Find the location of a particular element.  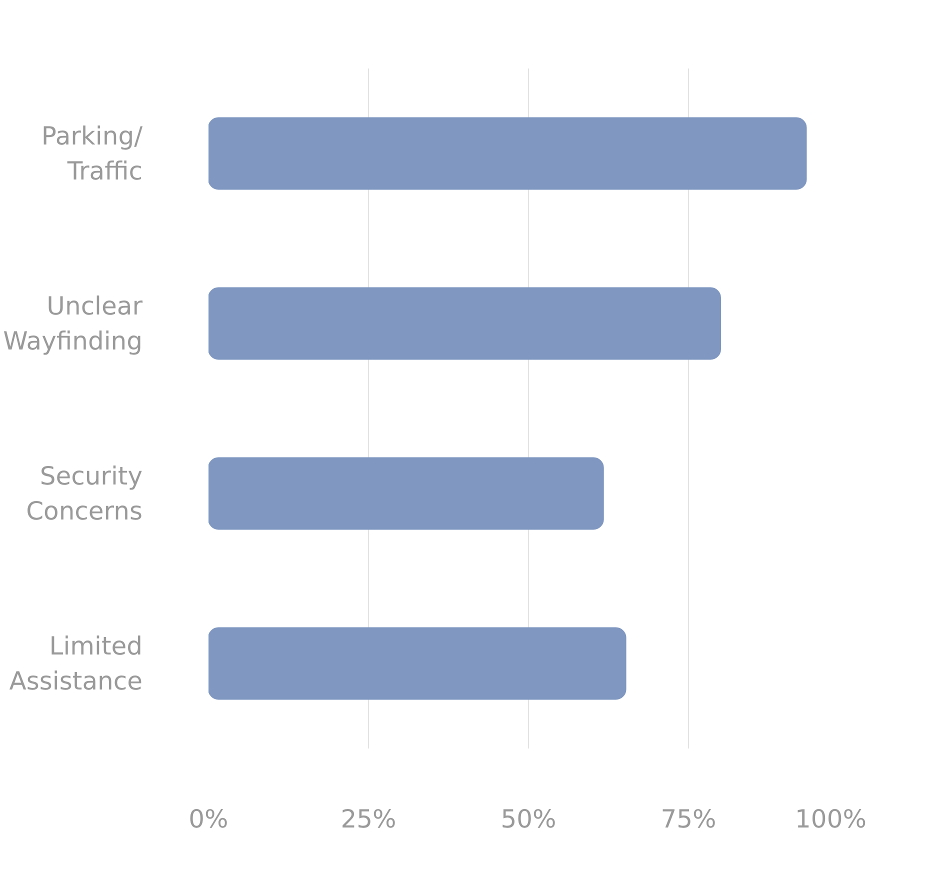

y-tick-label: Limited Assistance is located at coordinates (76, 664).